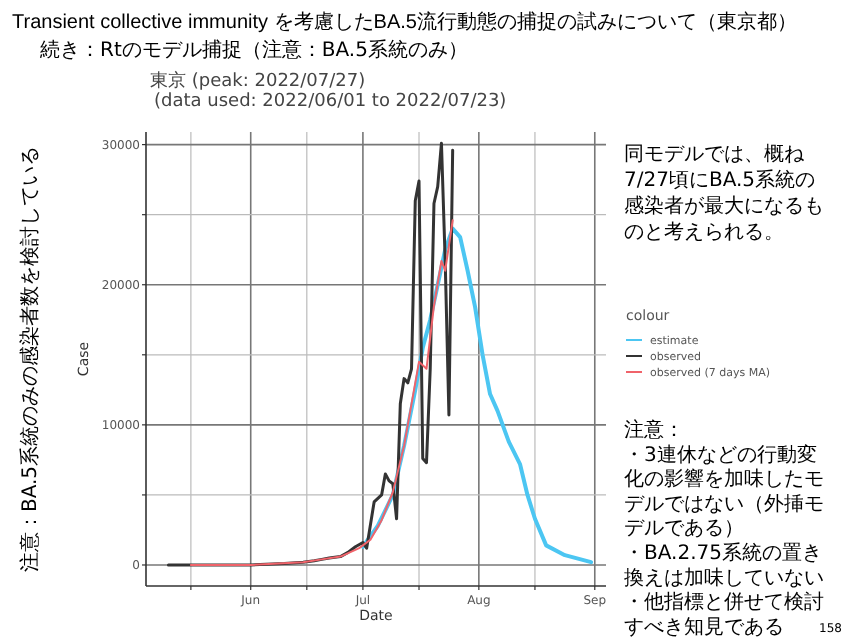 This screenshot has width=854, height=640. What do you see at coordinates (404, 22) in the screenshot?
I see `chart-title: Transient collective immunity を考慮したBA.5流行動態の捕捉の試みについて（東京都）` at bounding box center [404, 22].